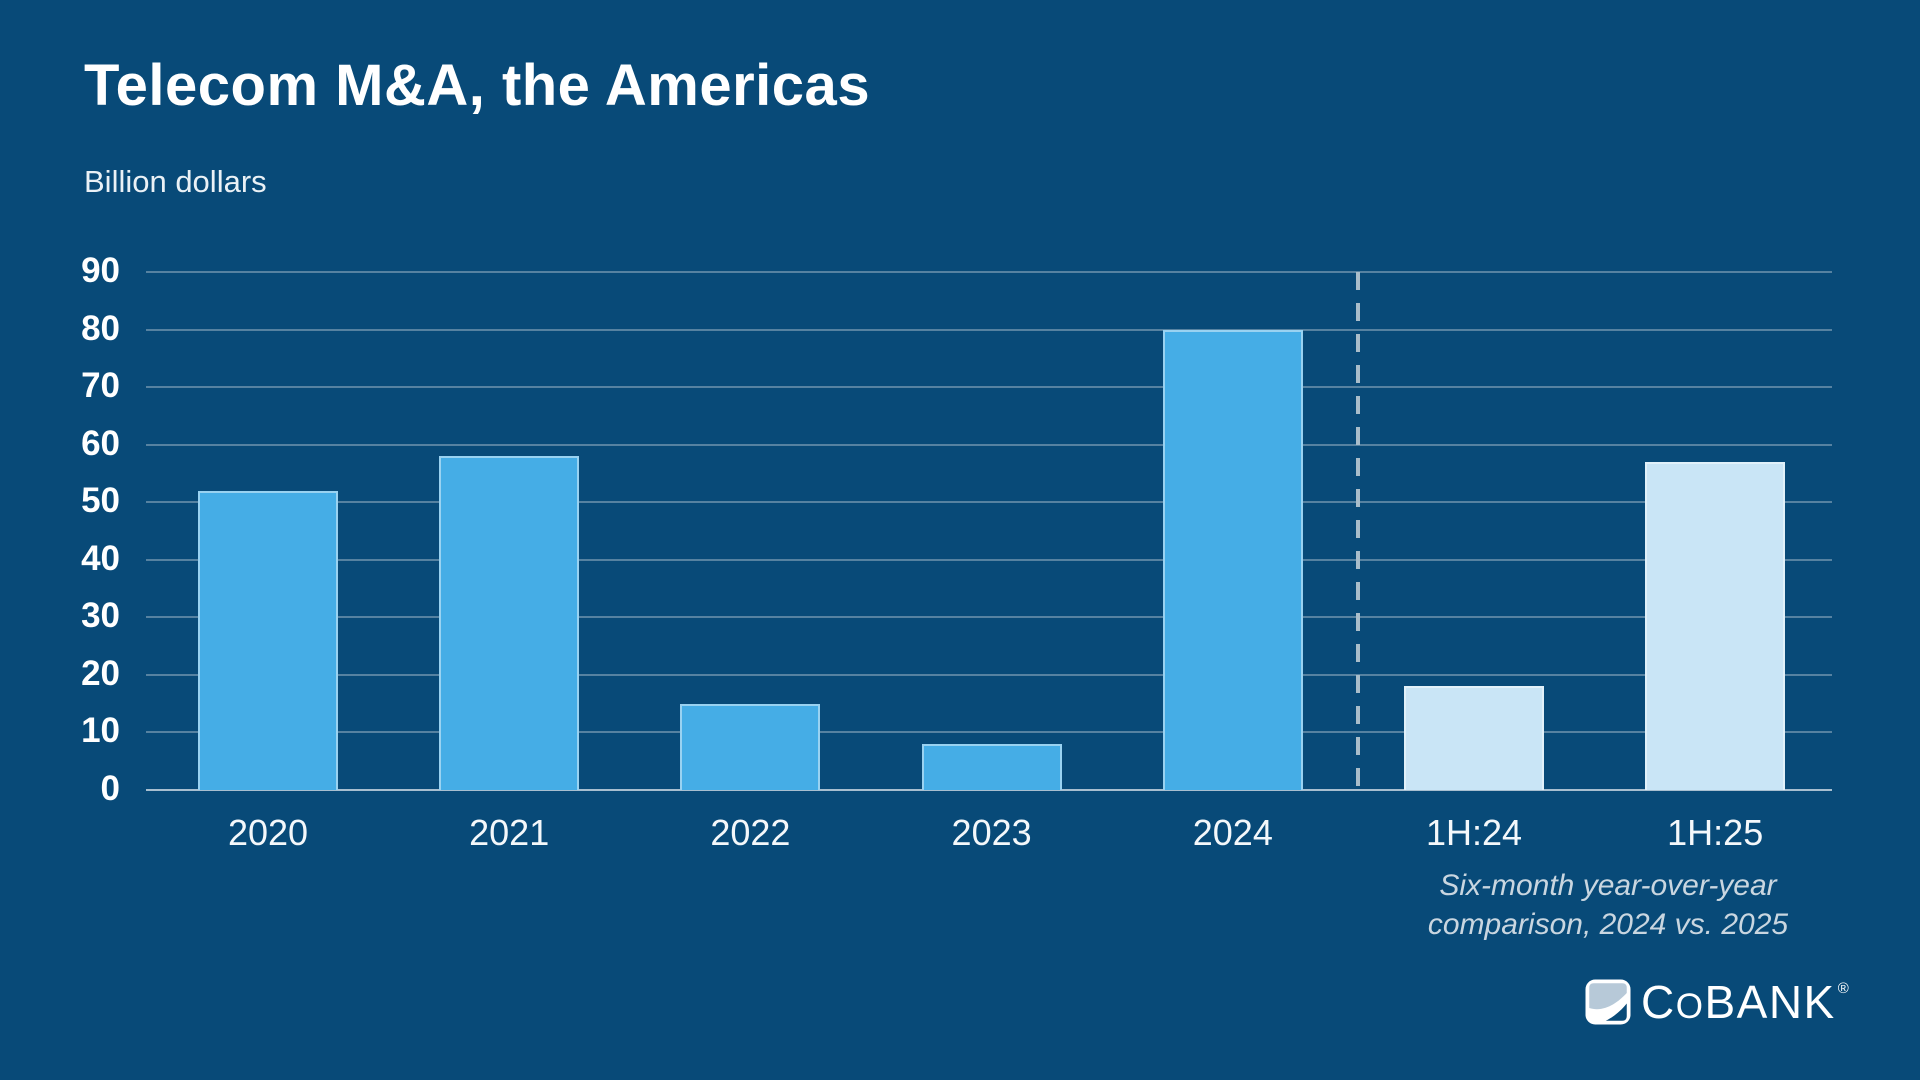 The width and height of the screenshot is (1920, 1080). Describe the element at coordinates (989, 790) in the screenshot. I see `x-axis-baseline` at that location.